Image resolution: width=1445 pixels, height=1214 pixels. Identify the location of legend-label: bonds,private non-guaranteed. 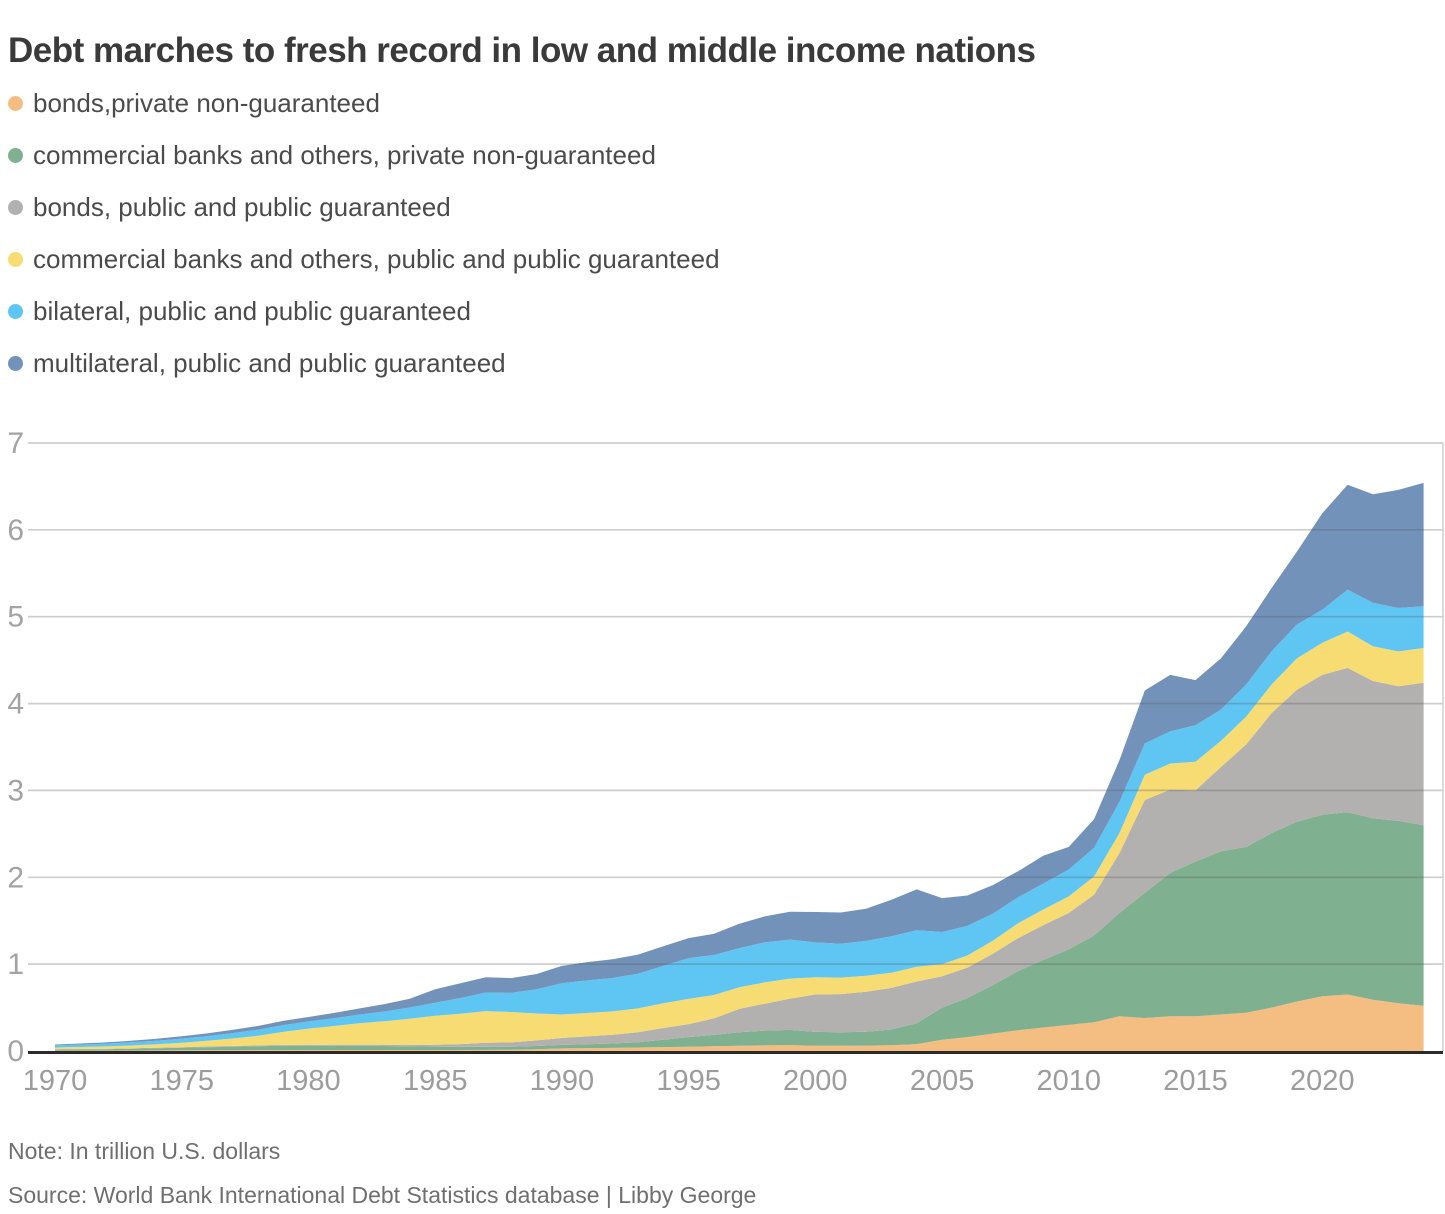
(206, 103).